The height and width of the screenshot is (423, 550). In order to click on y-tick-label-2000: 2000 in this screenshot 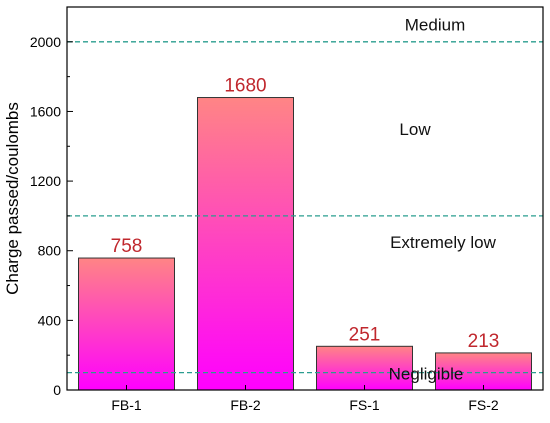, I will do `click(45, 42)`.